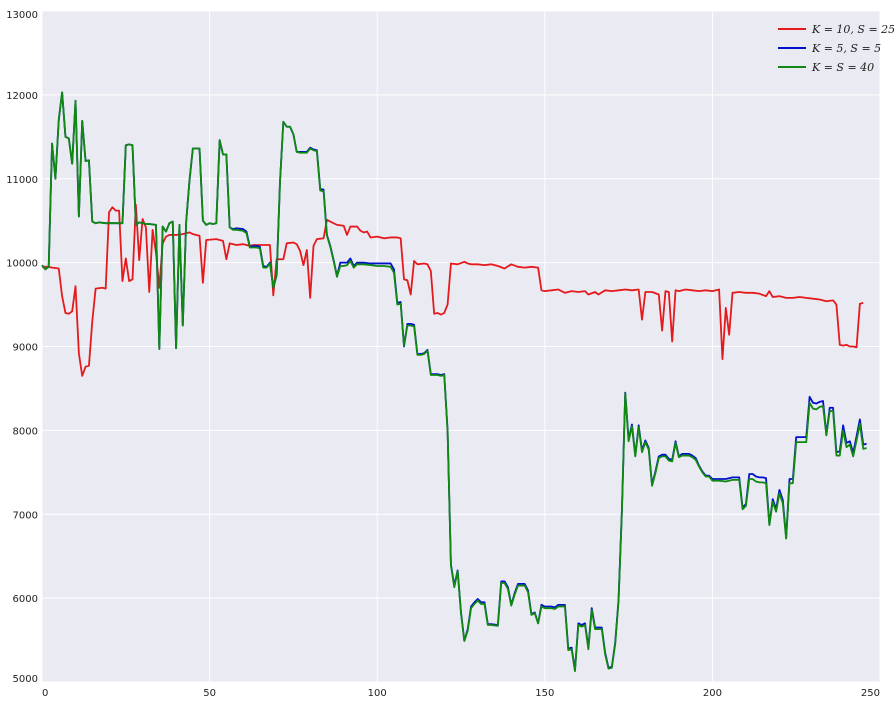 This screenshot has width=894, height=706. Describe the element at coordinates (25, 679) in the screenshot. I see `y-tick-label: 5000` at that location.